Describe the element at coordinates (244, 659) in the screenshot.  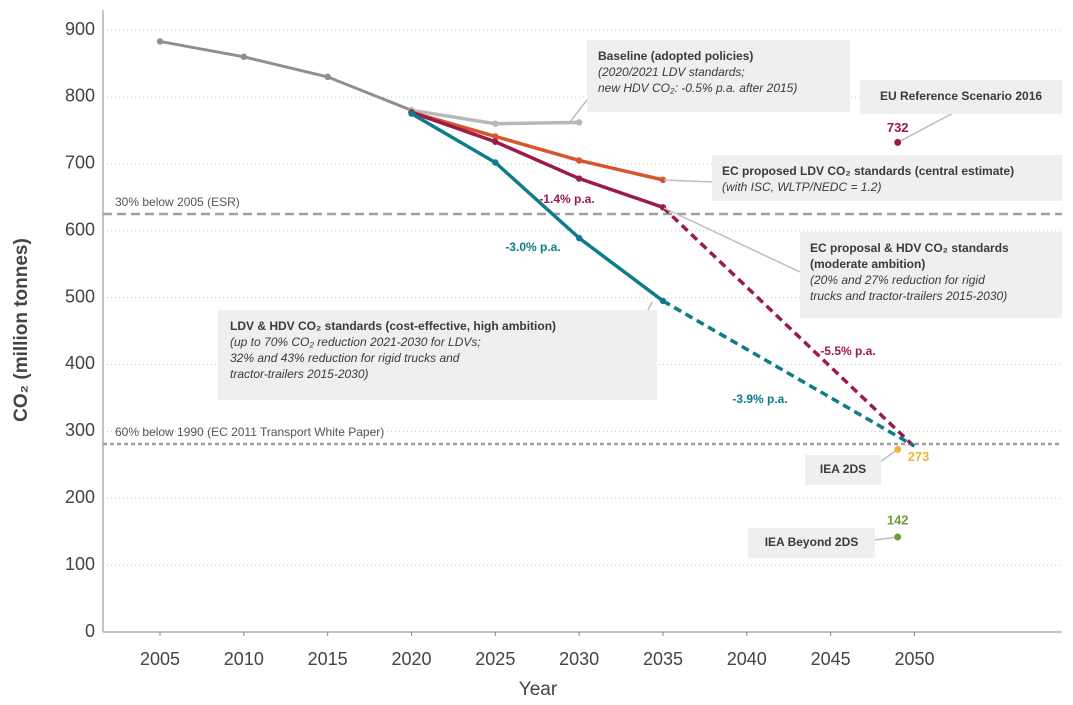
I see `x-tick-label: 2010` at that location.